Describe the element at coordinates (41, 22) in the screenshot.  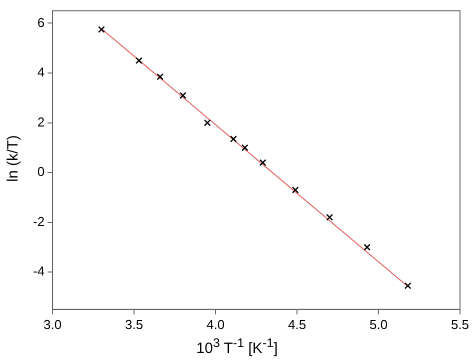
I see `y-tick-label: 6` at that location.